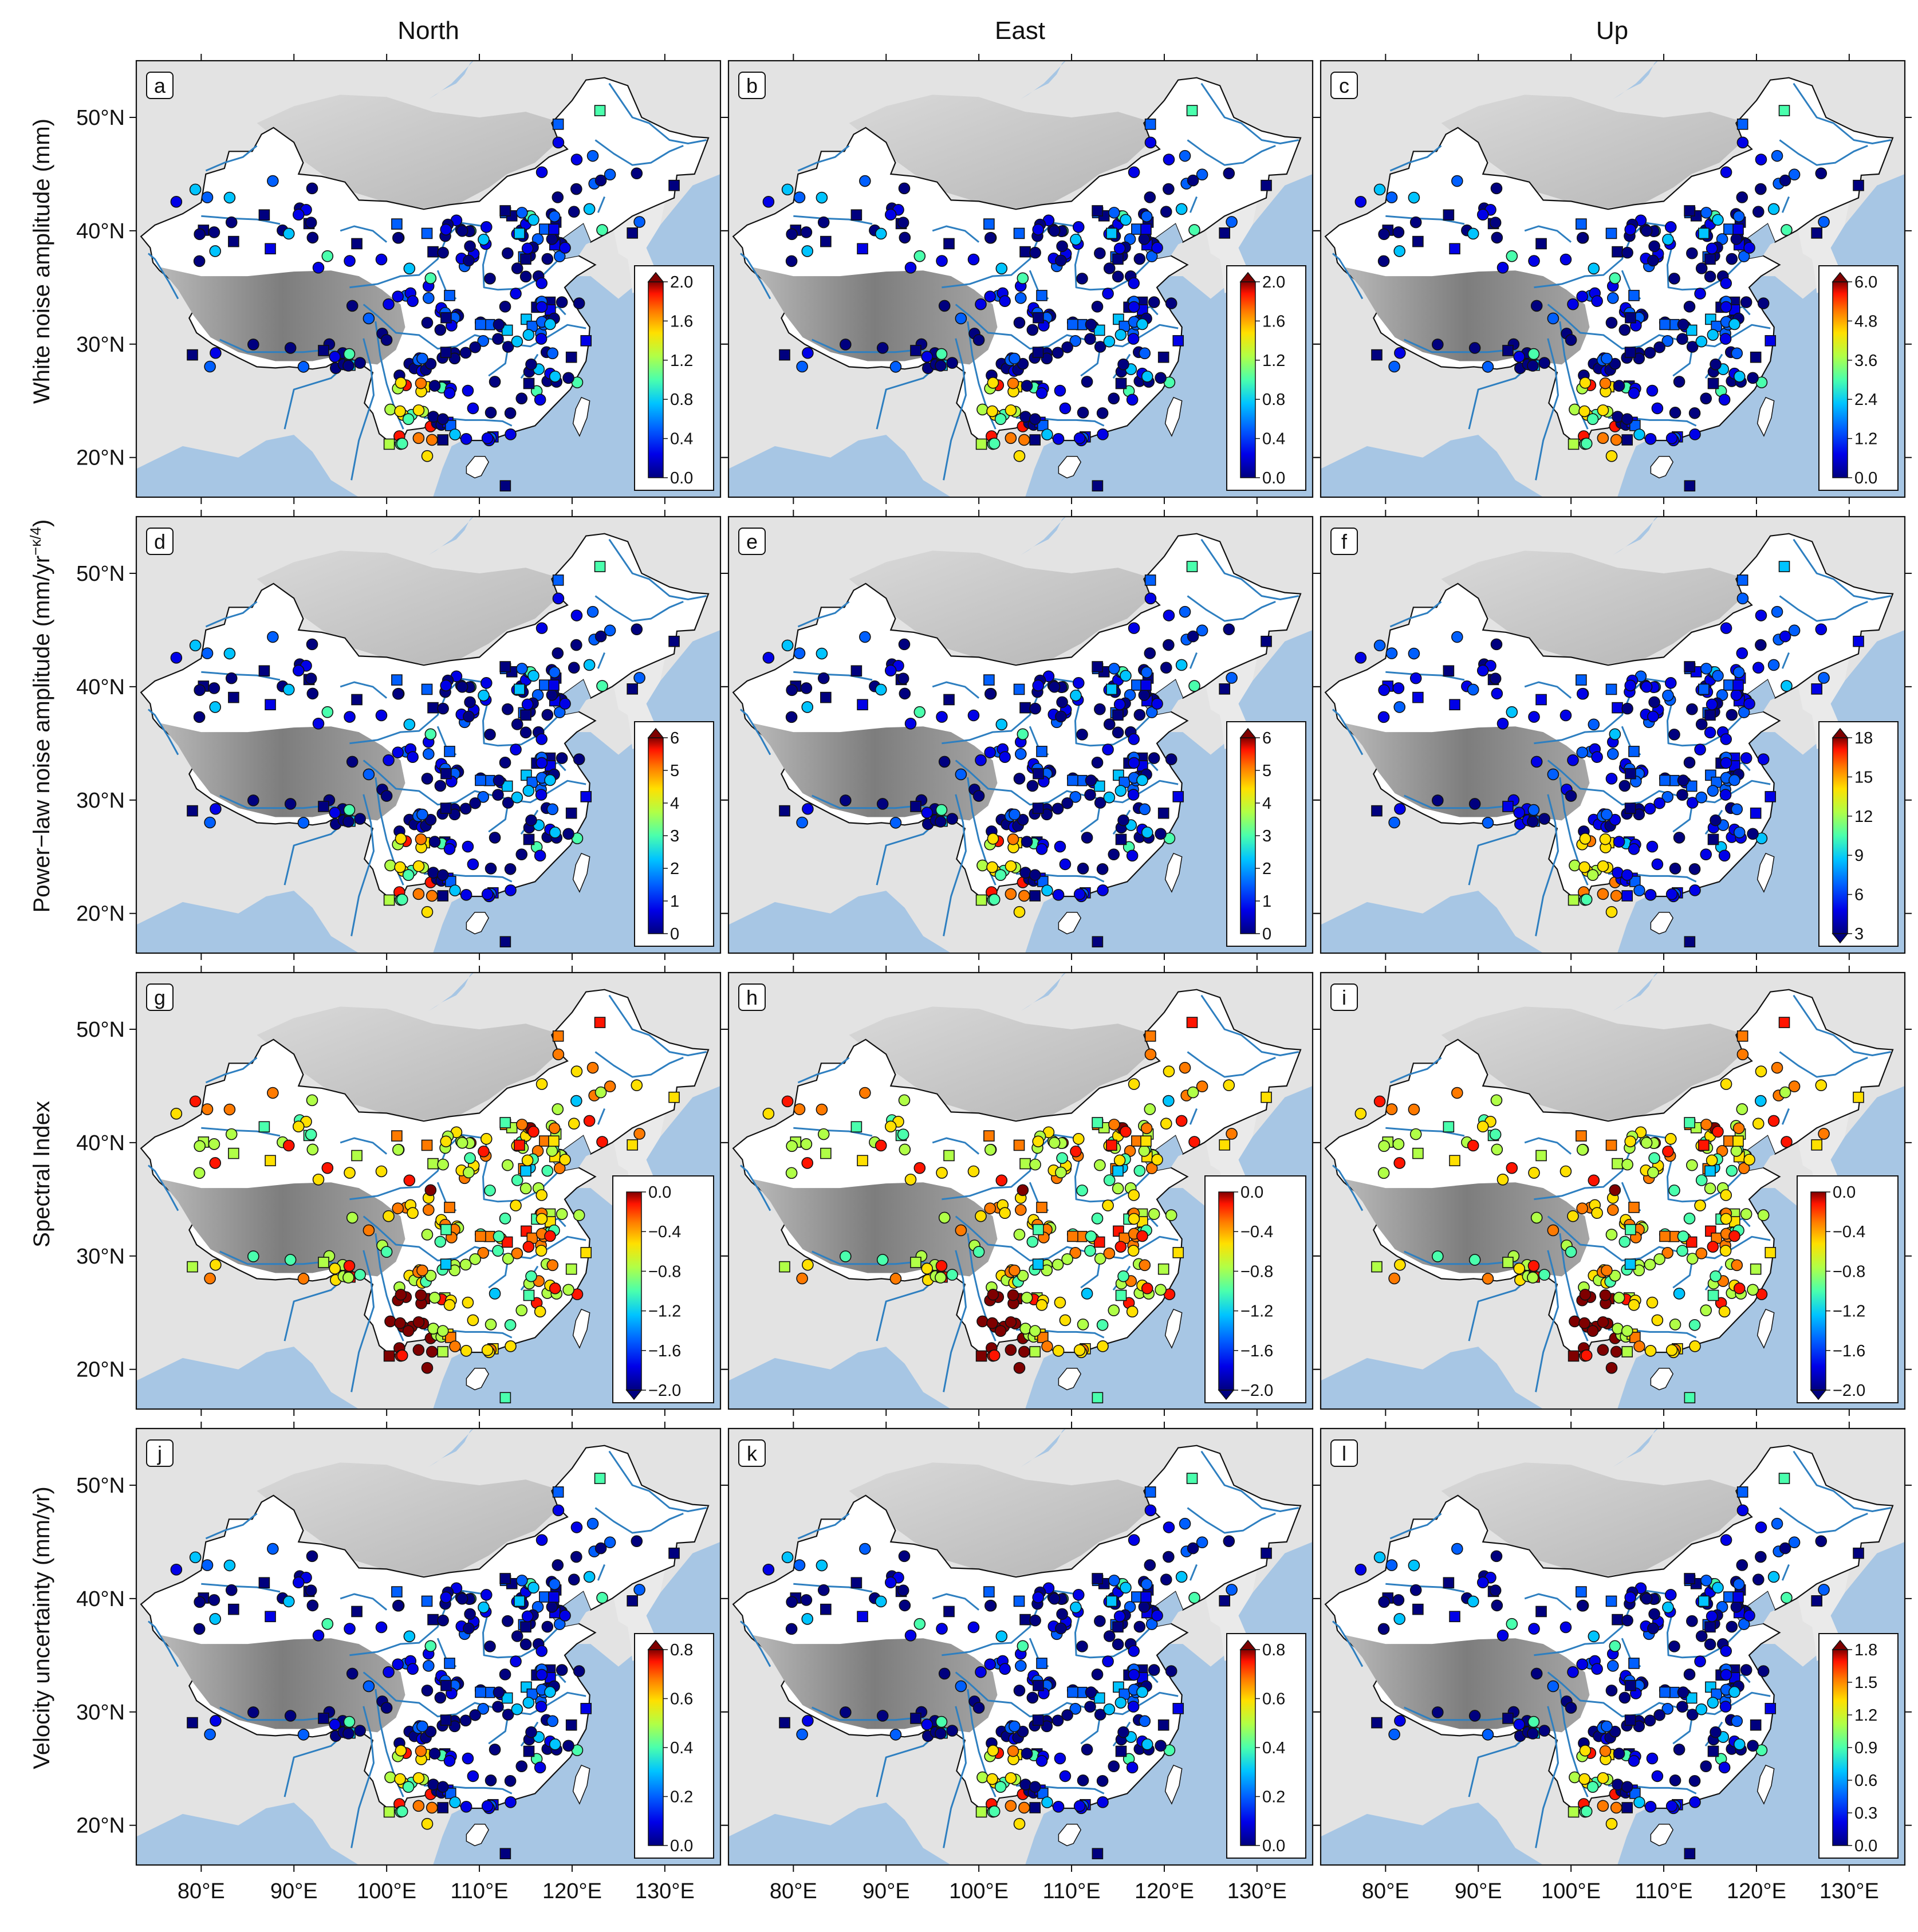  What do you see at coordinates (674, 901) in the screenshot?
I see `colorbar-tick-label: 1` at bounding box center [674, 901].